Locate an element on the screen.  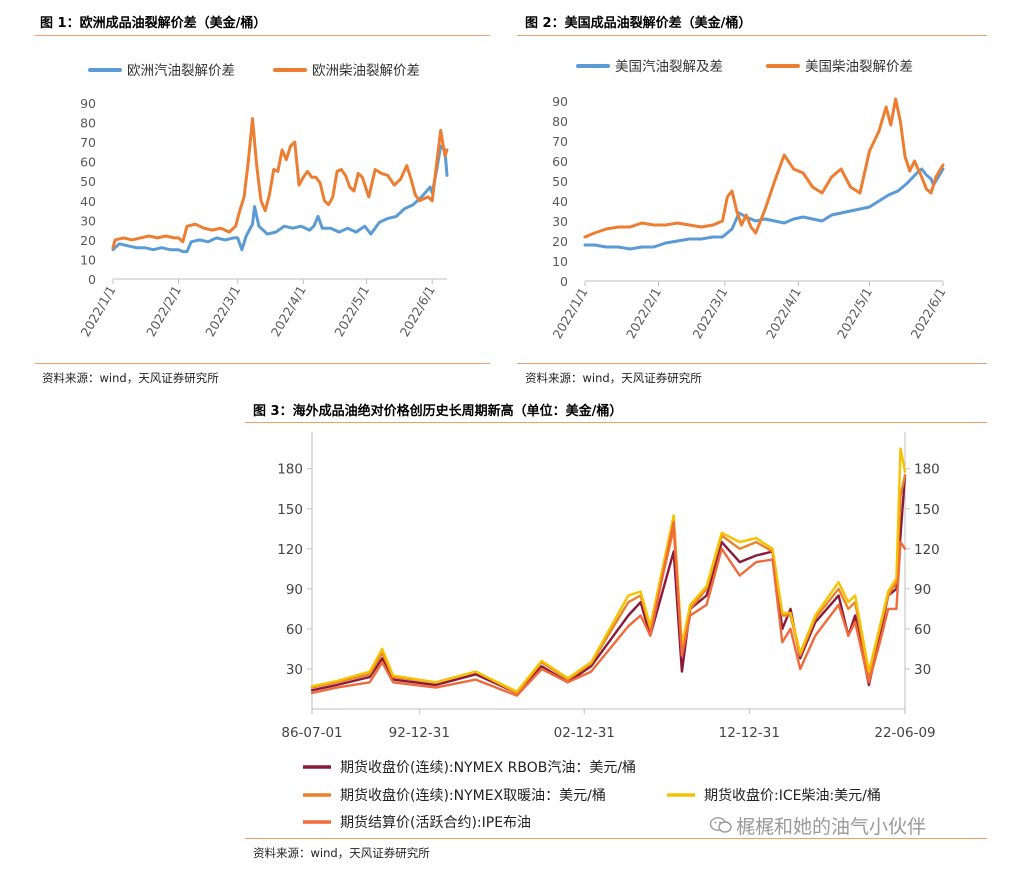
figure-2-top-rule is located at coordinates (752, 35).